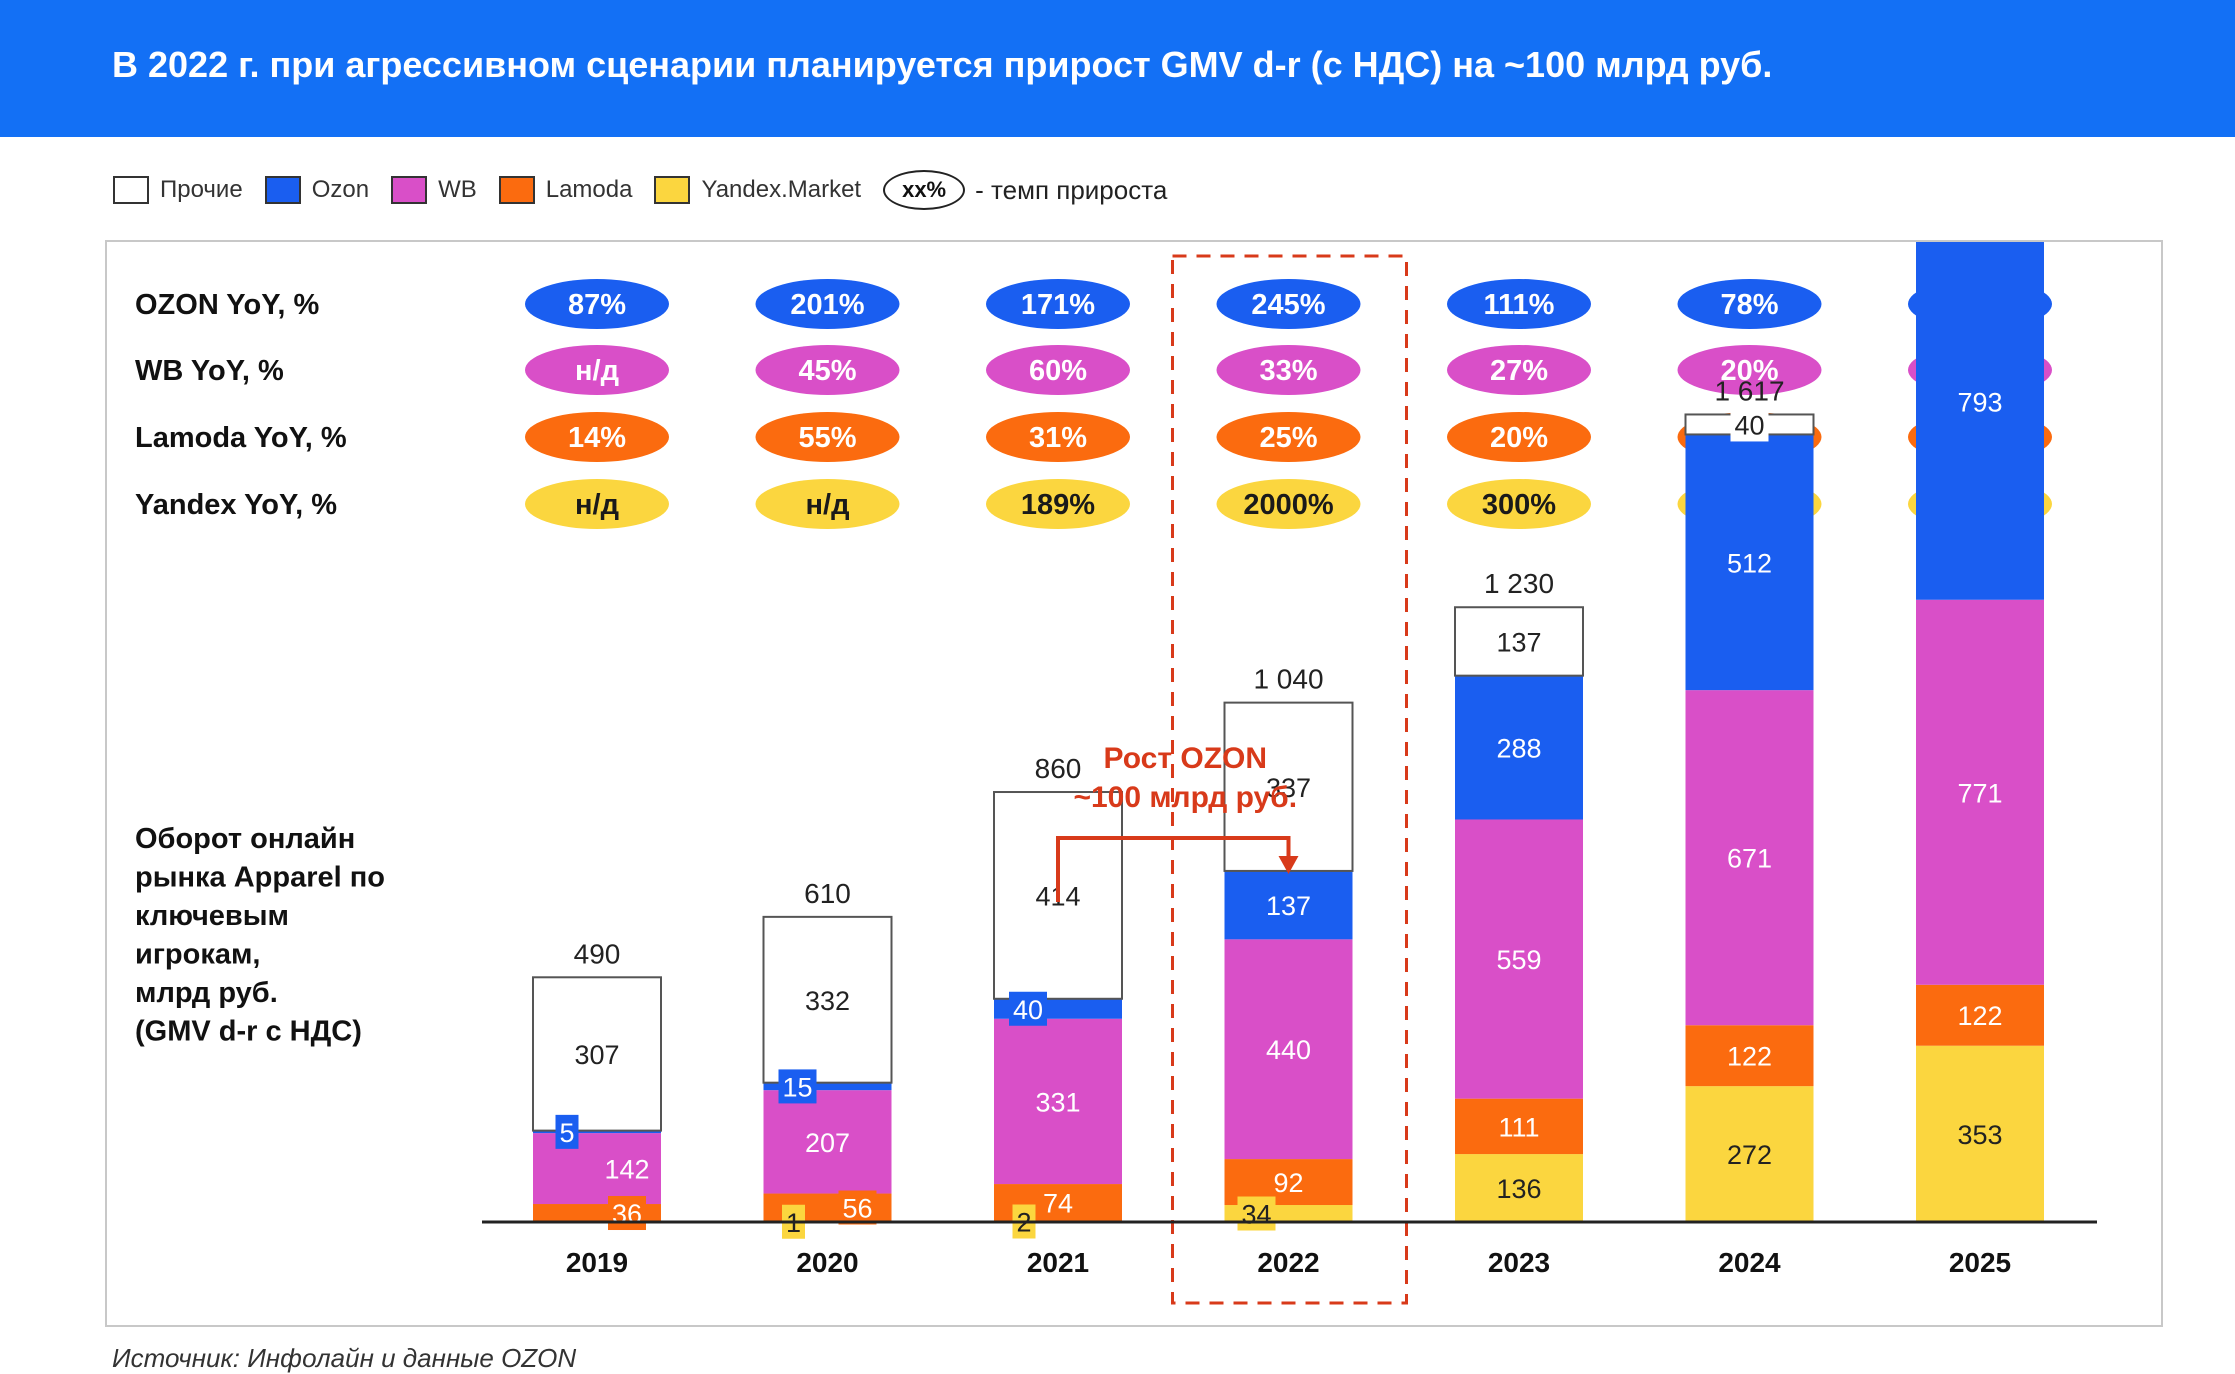 The image size is (2235, 1374). I want to click on yoy-value: 55%, so click(827, 438).